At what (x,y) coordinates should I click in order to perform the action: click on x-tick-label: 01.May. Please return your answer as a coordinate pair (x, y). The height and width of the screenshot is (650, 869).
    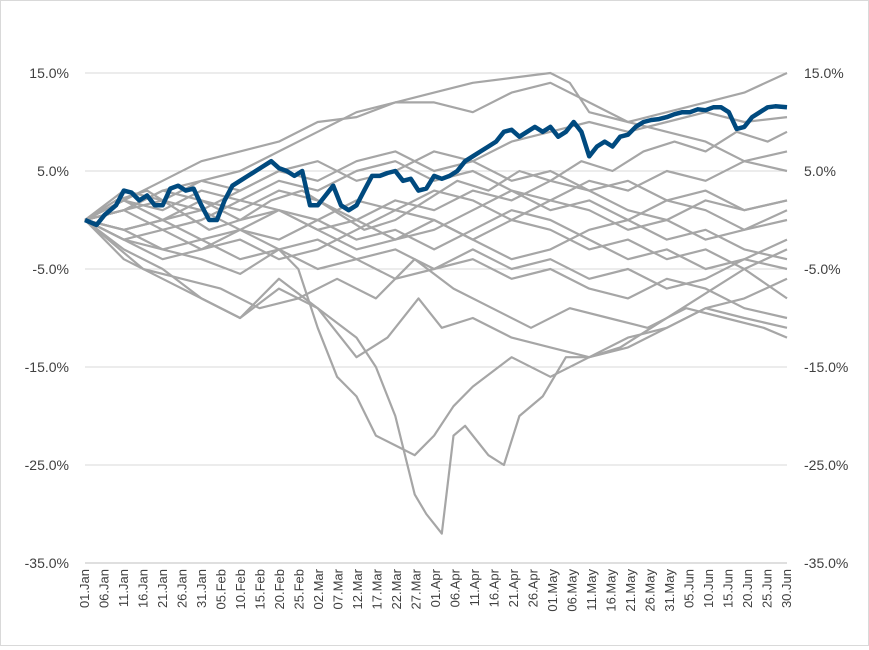
    Looking at the image, I should click on (552, 590).